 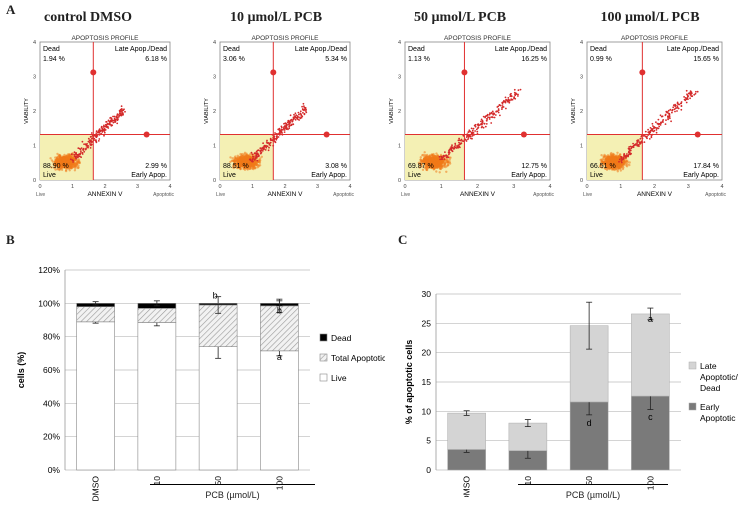 I want to click on significance-label: a, so click(x=650, y=319).